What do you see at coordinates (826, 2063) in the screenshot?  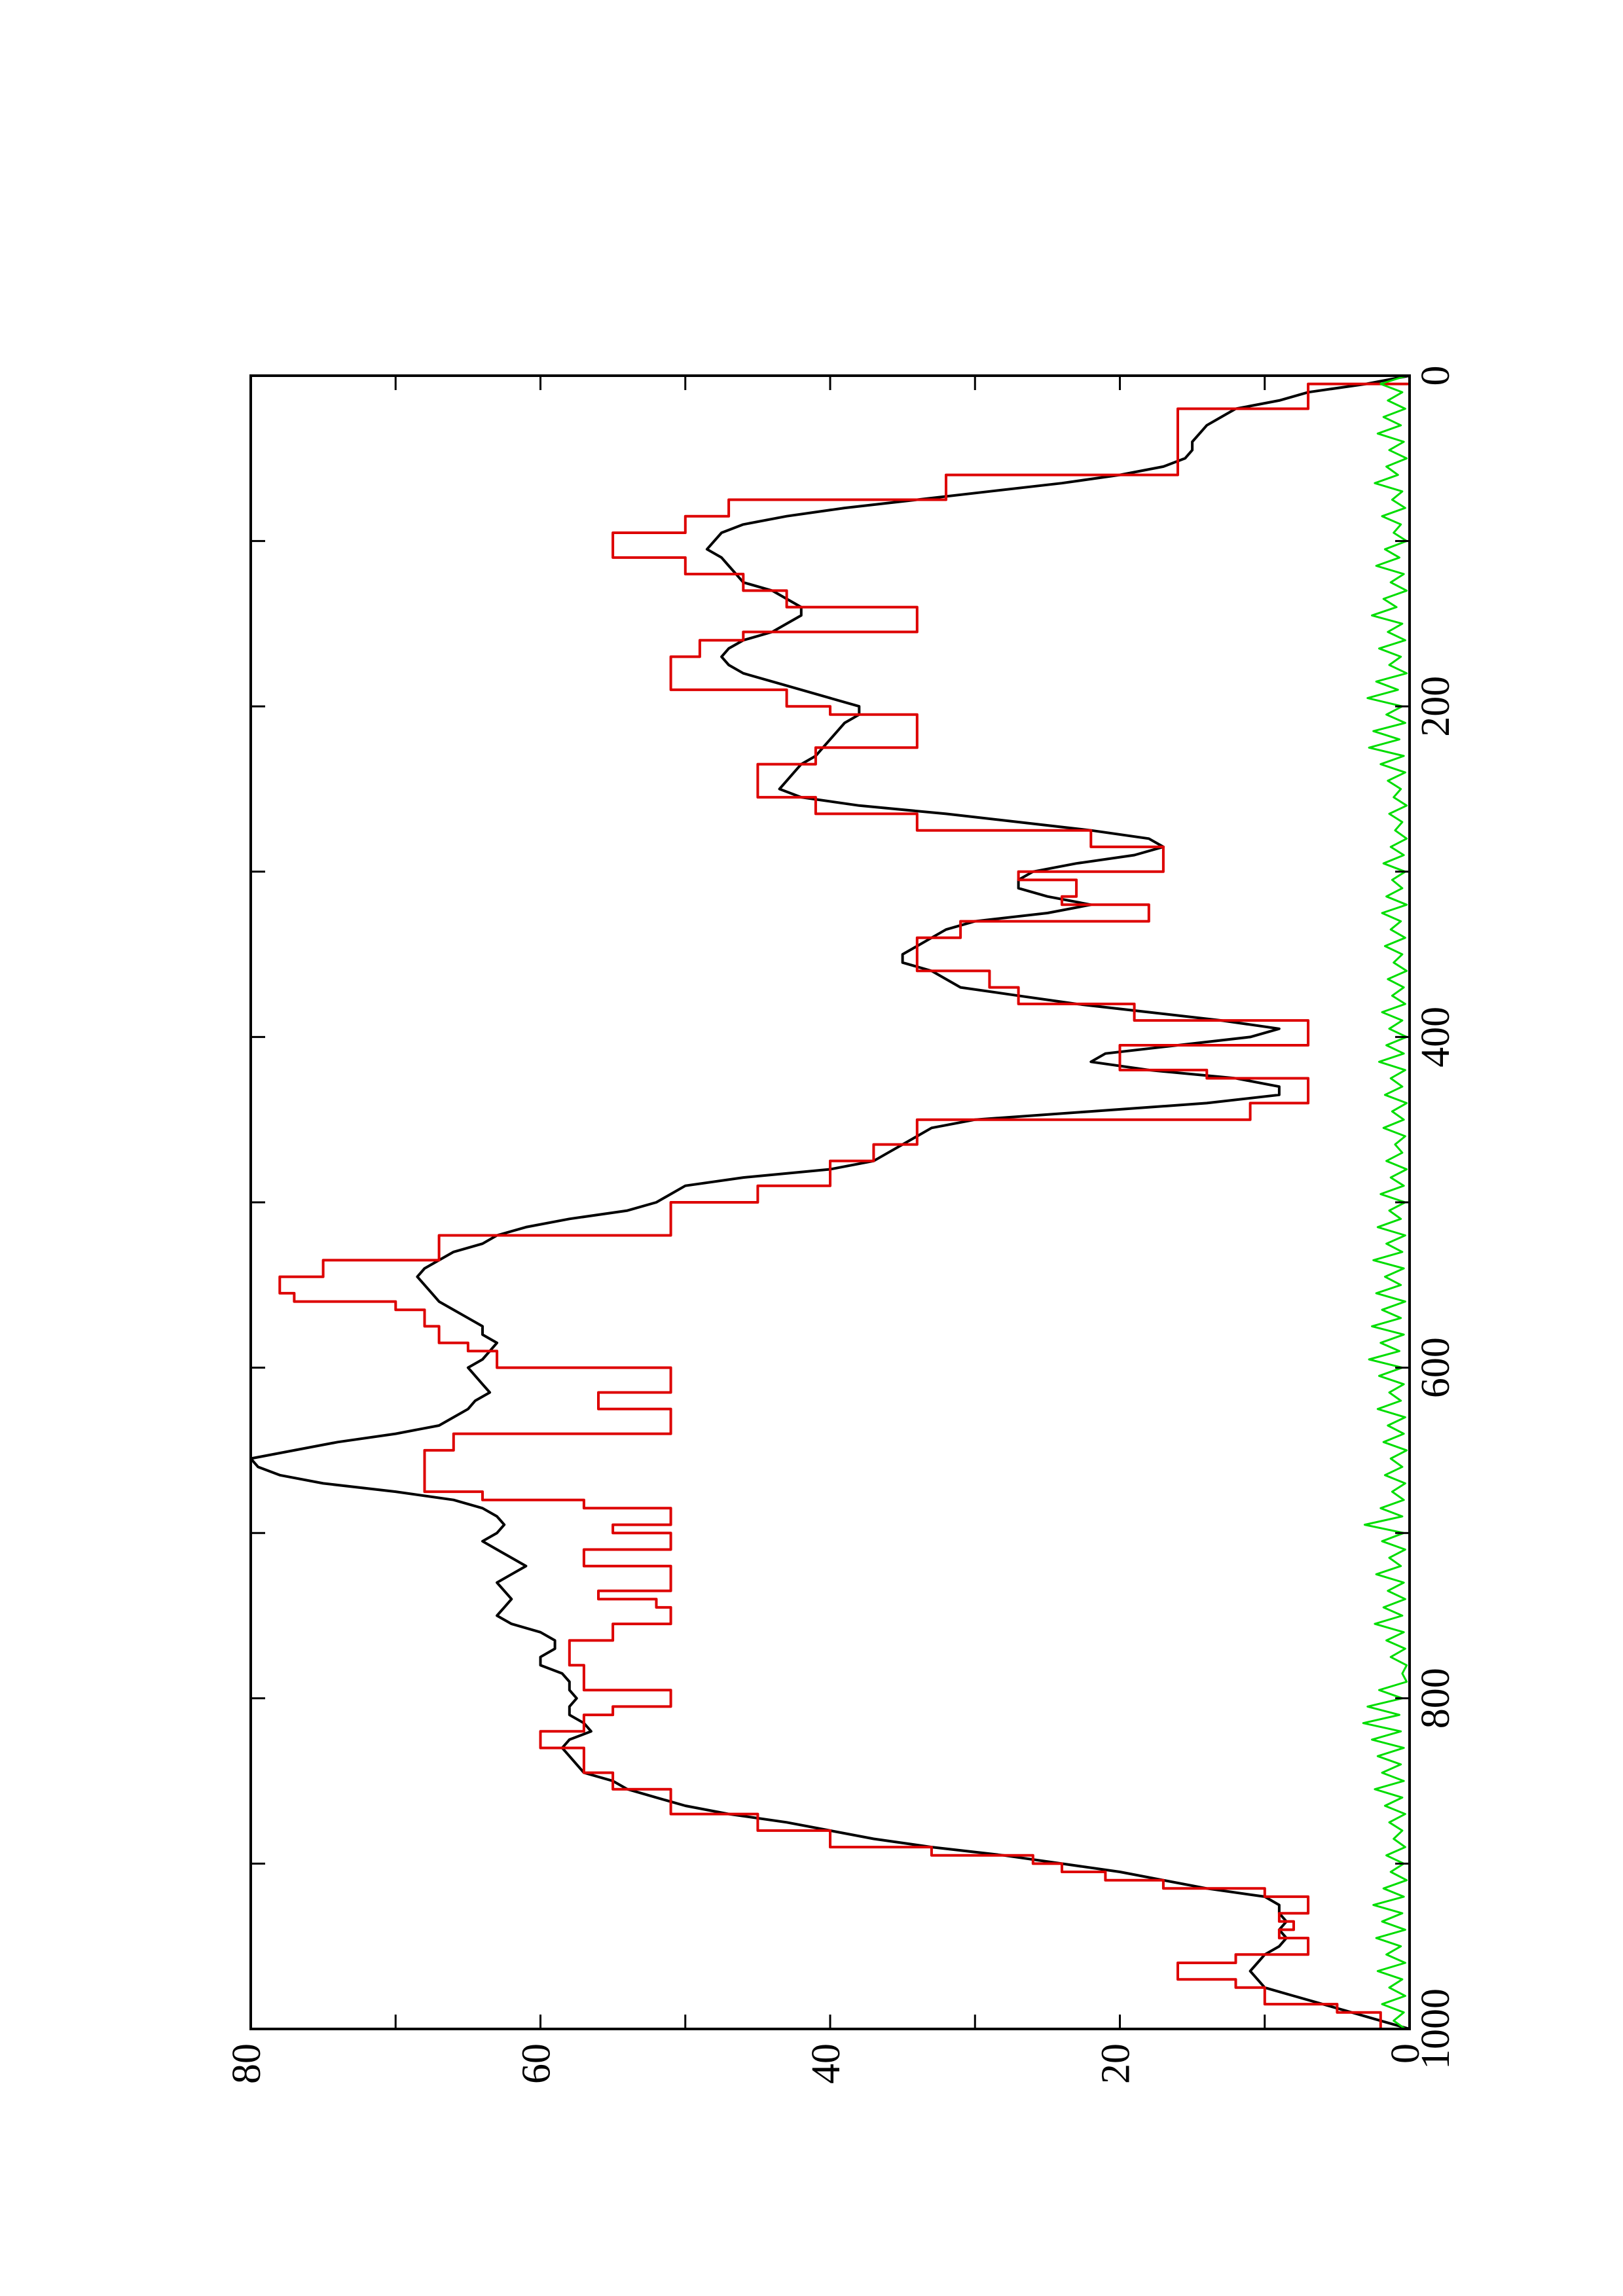 I see `y-tick-label: 40` at bounding box center [826, 2063].